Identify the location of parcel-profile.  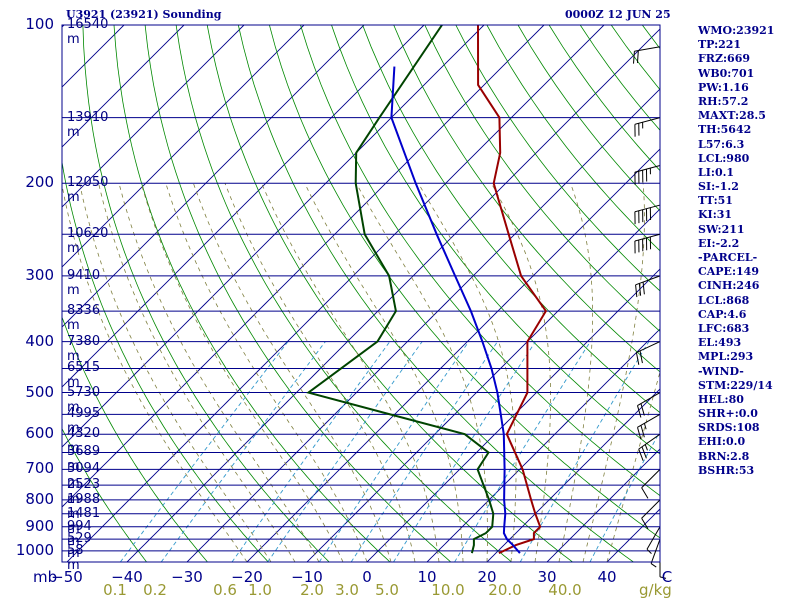
(455, 310).